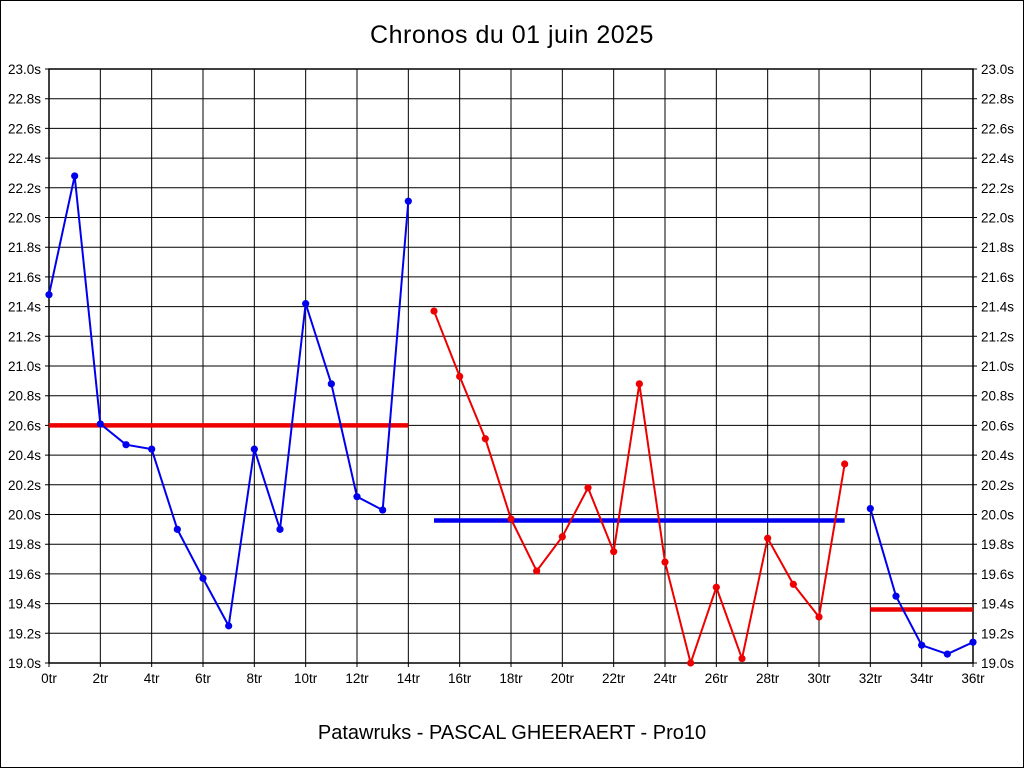 This screenshot has height=769, width=1024. I want to click on y-tick-label-right: 22.2s, so click(997, 188).